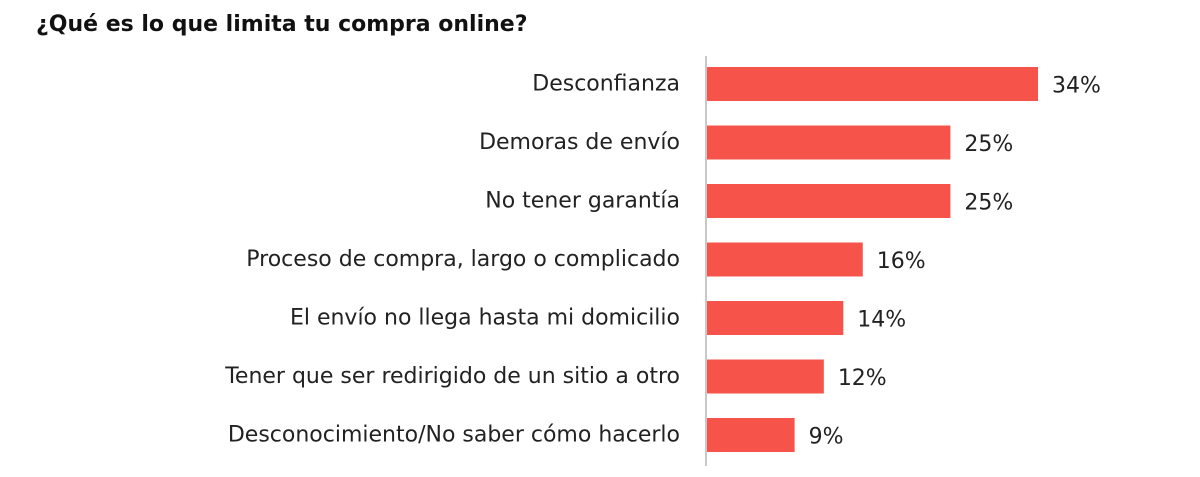  I want to click on category-label-0: Desconfianza, so click(606, 84).